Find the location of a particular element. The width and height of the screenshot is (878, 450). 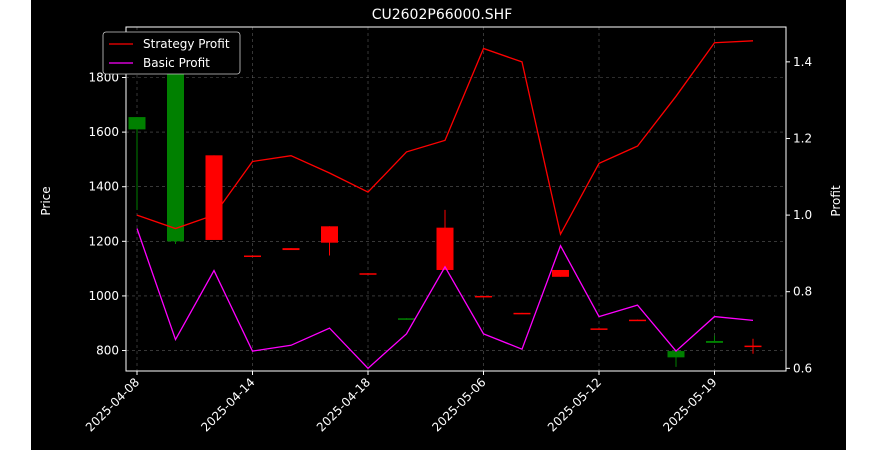

chart-title: CU2602P66000.SHF is located at coordinates (442, 15).